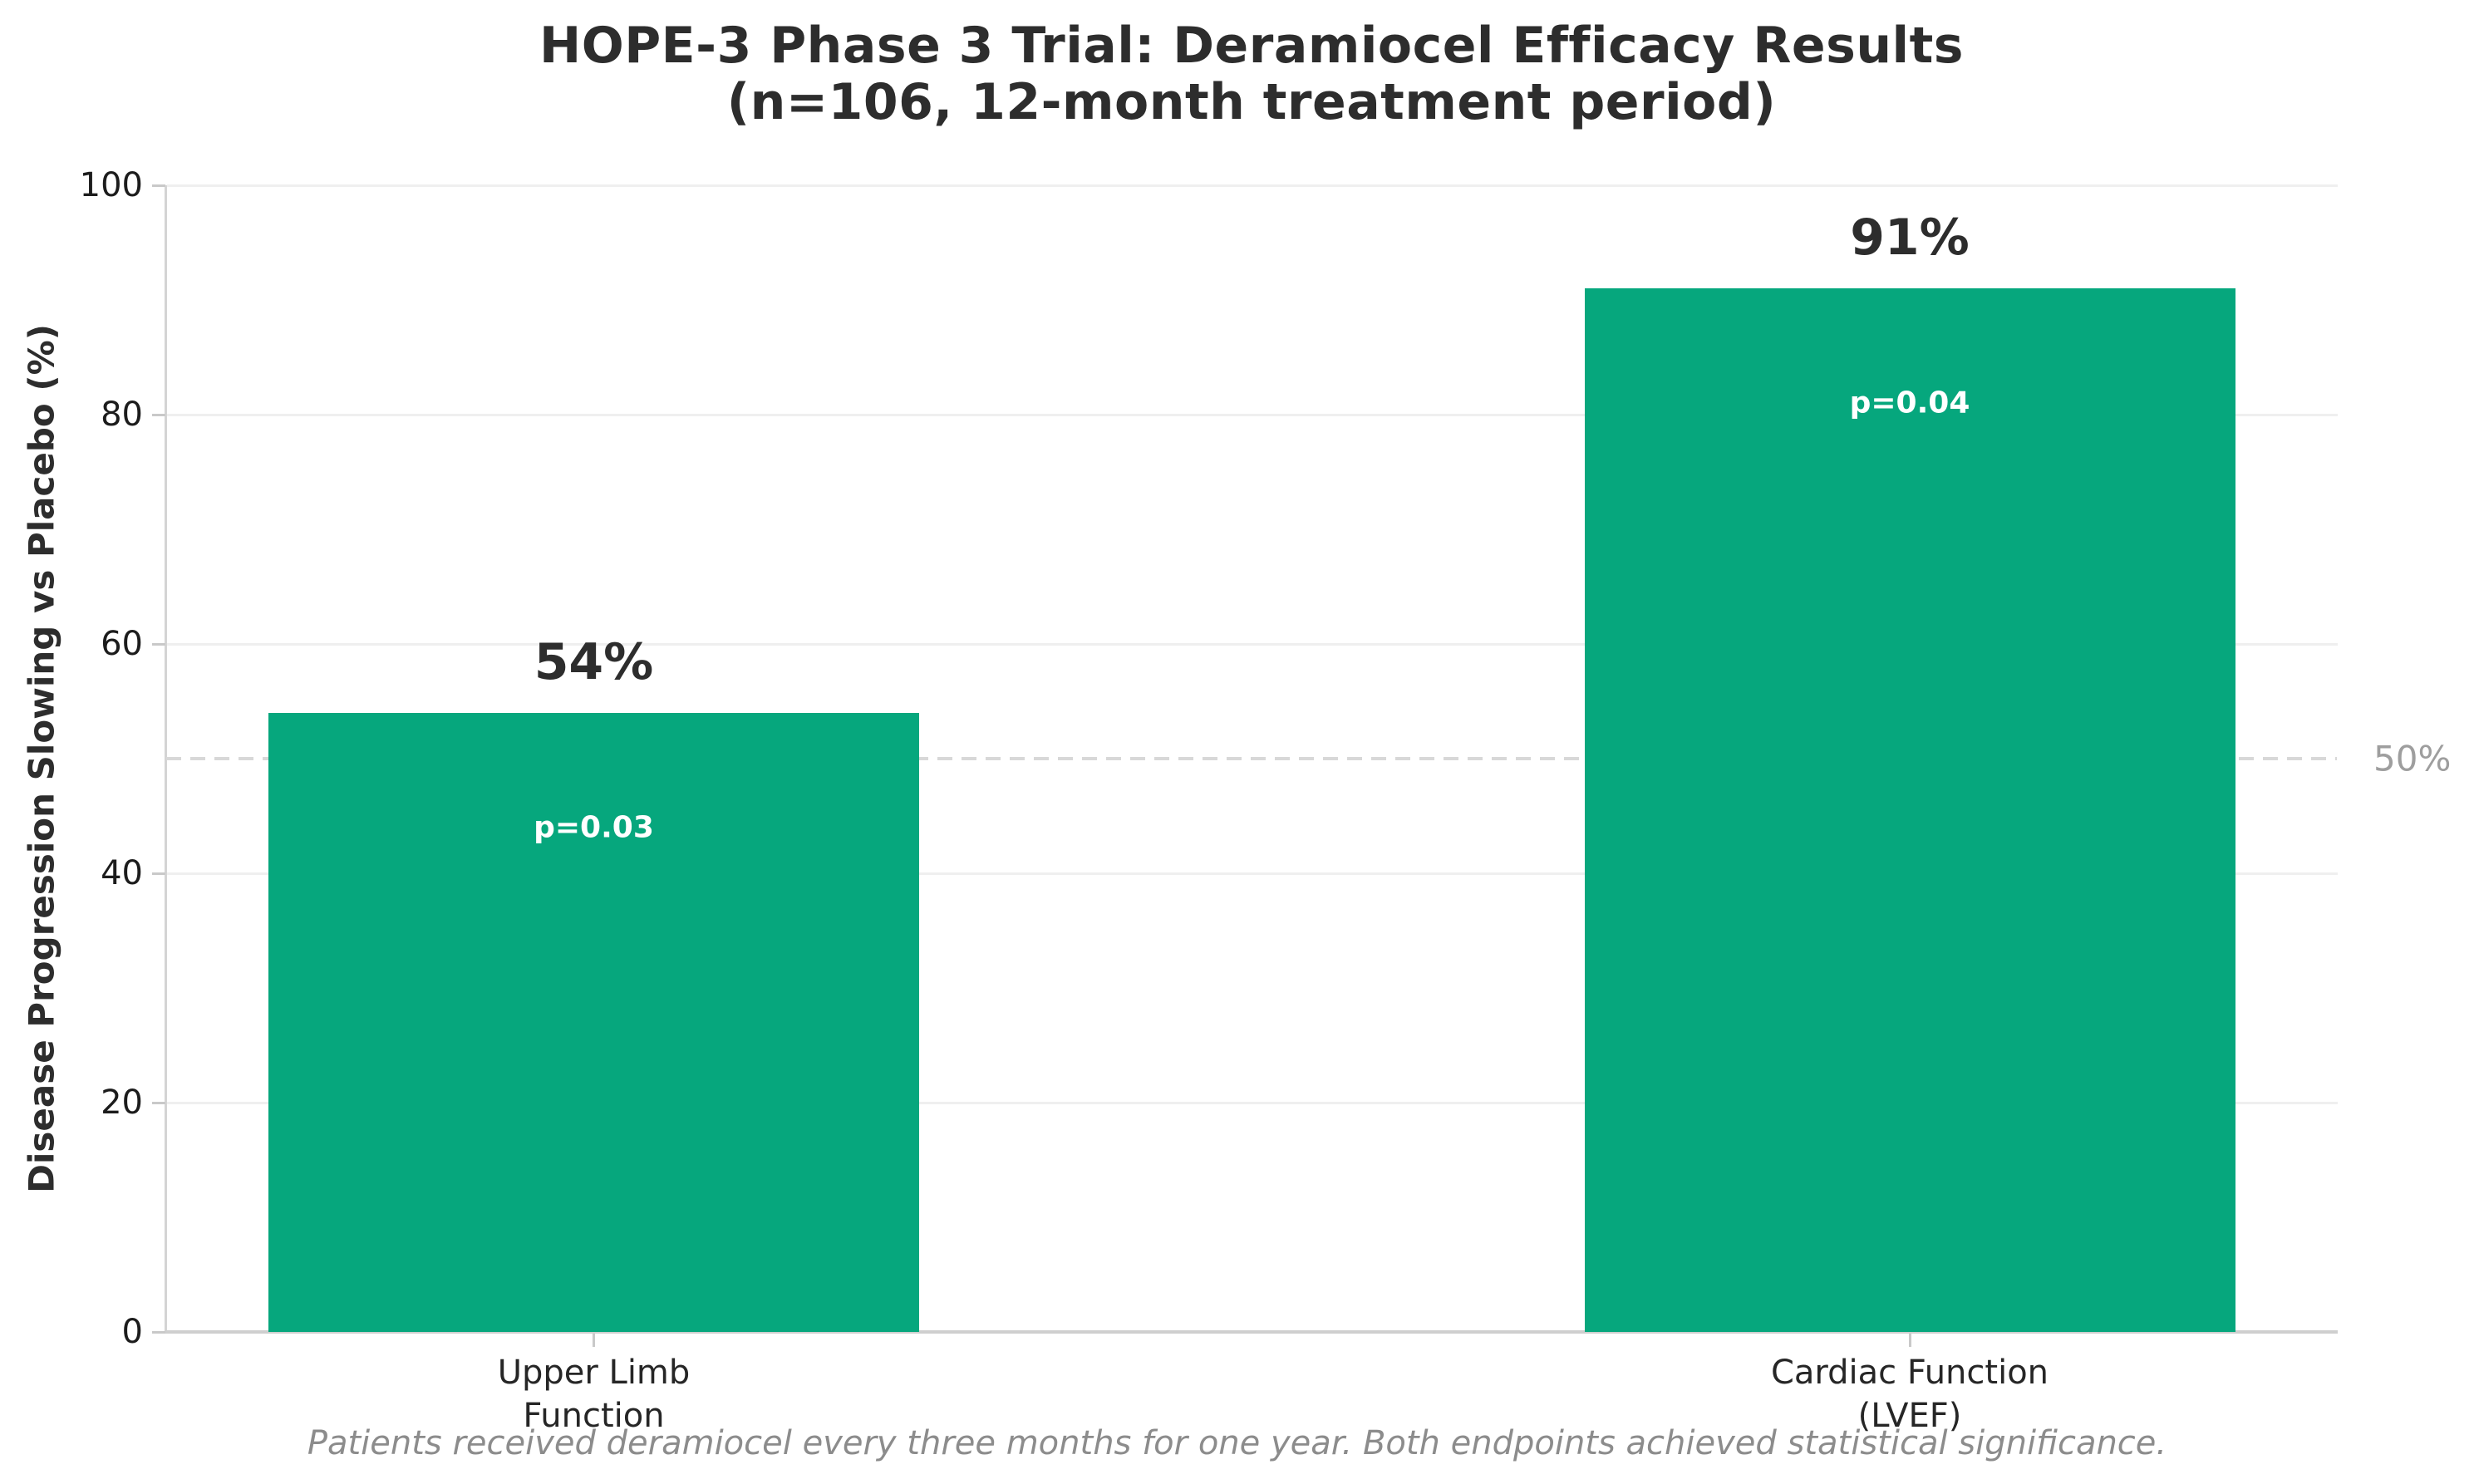 This screenshot has width=2474, height=1484. Describe the element at coordinates (594, 1340) in the screenshot. I see `x-tick-mark-upper-limb-function` at that location.